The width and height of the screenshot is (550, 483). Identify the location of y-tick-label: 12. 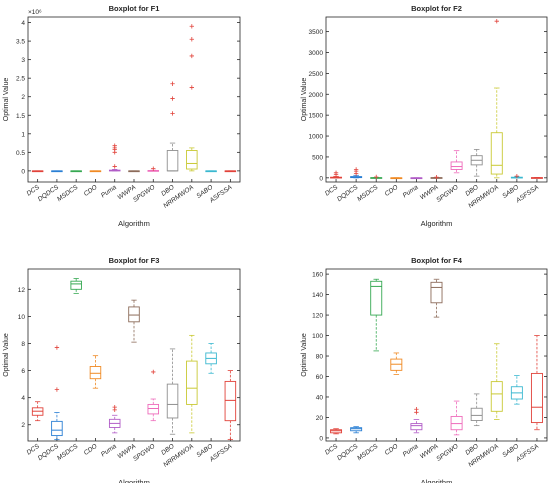
(22, 290).